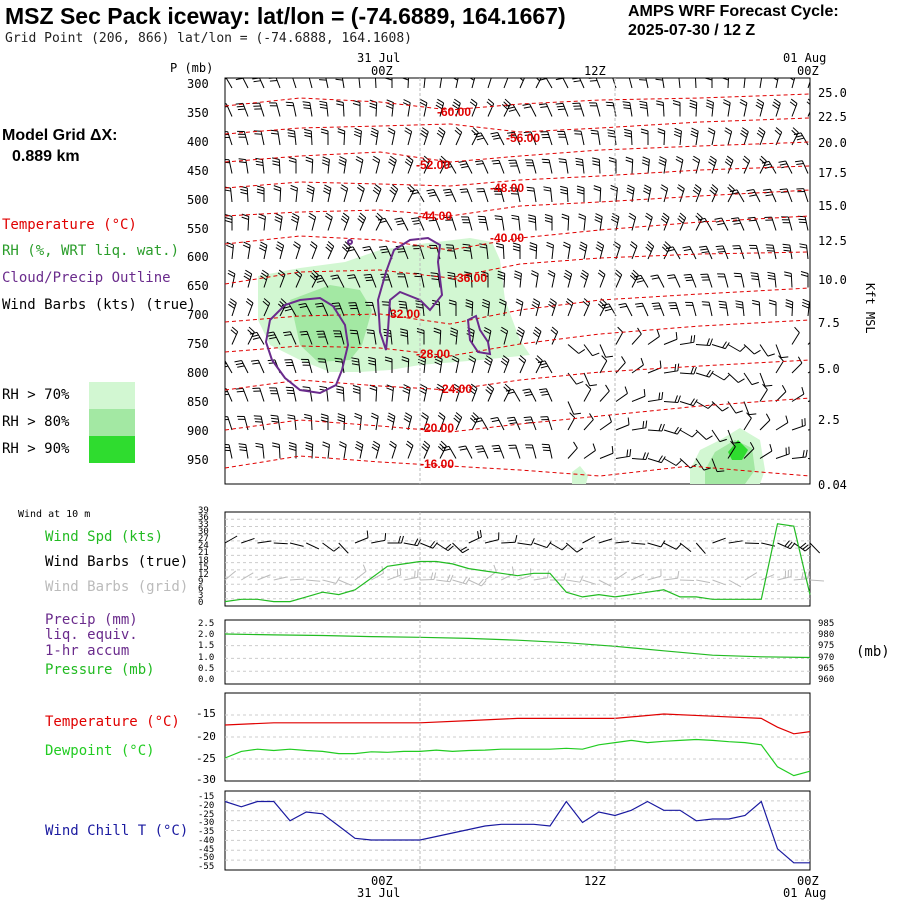 This screenshot has width=900, height=900. I want to click on wind-speed-tick-label: 33, so click(203, 525).